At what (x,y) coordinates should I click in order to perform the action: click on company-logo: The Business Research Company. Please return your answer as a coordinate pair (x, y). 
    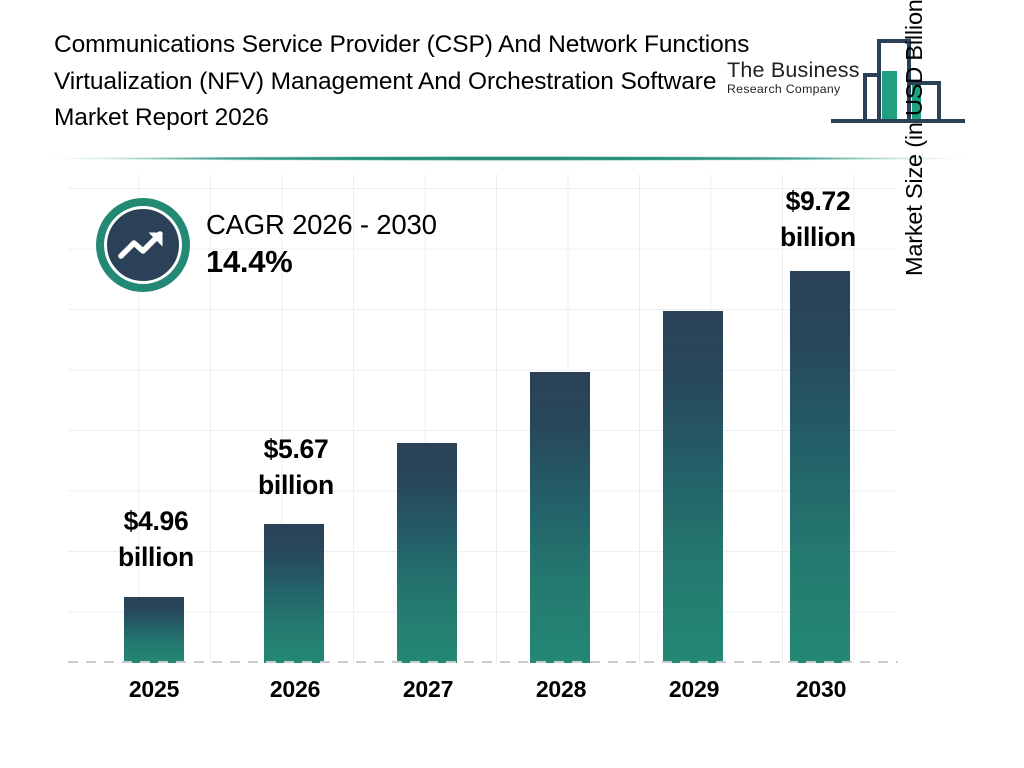
    Looking at the image, I should click on (846, 79).